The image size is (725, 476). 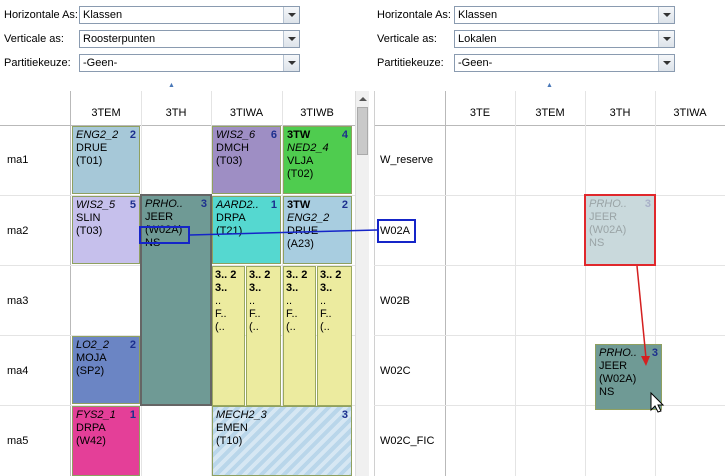 What do you see at coordinates (18, 231) in the screenshot?
I see `row-header: ma2` at bounding box center [18, 231].